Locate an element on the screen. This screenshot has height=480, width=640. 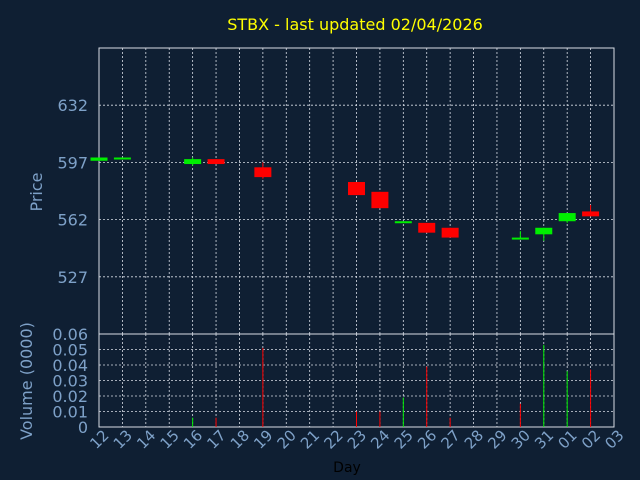
volume-axis-label: Volume (0000) is located at coordinates (26, 381).